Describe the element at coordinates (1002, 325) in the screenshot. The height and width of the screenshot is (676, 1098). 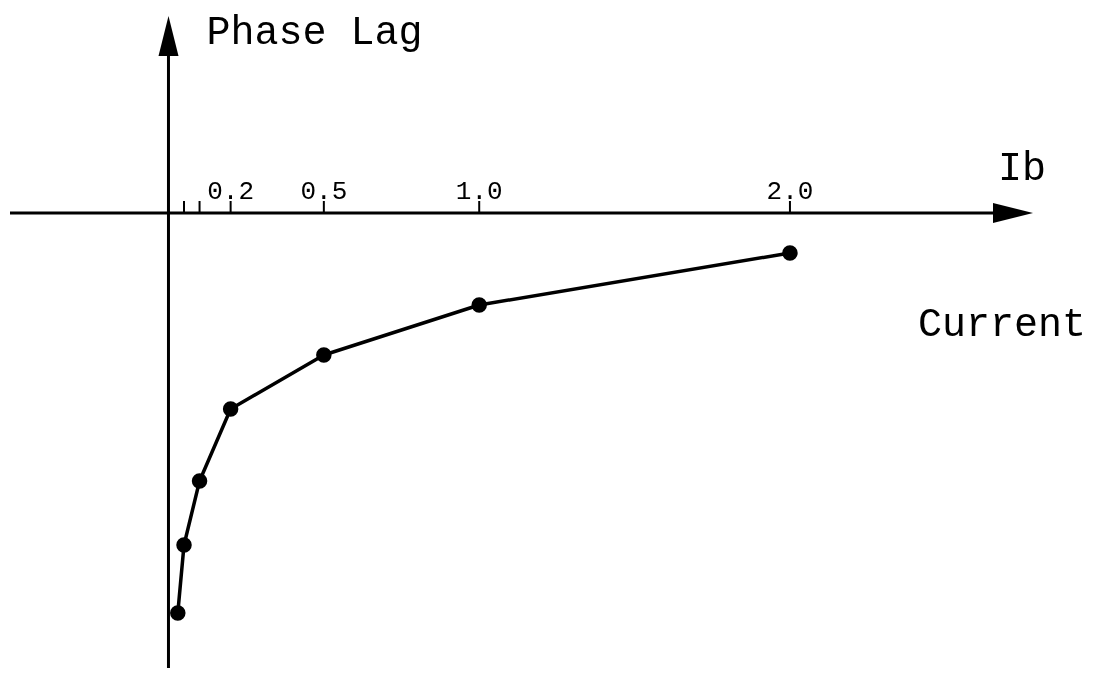
I see `annotation: Current` at that location.